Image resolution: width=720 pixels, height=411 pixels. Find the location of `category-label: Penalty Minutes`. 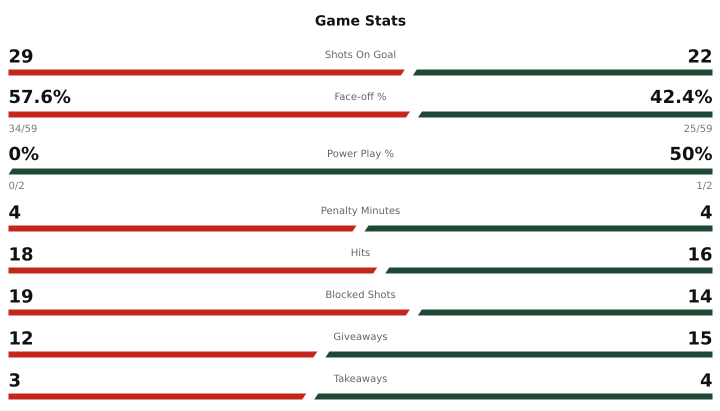

category-label: Penalty Minutes is located at coordinates (360, 211).